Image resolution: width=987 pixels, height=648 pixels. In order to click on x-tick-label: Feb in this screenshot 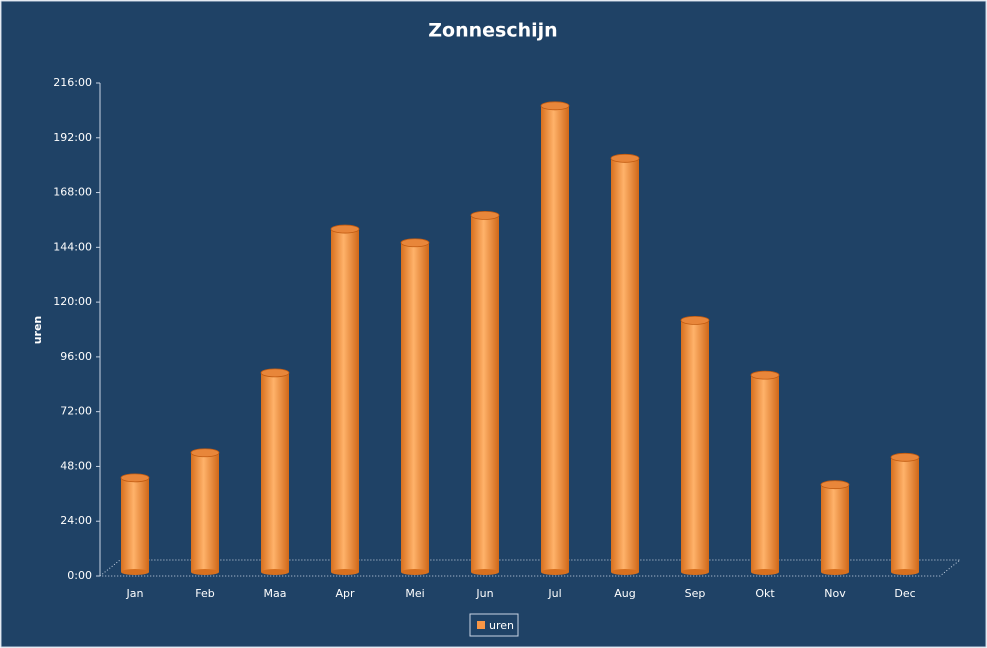, I will do `click(204, 593)`.